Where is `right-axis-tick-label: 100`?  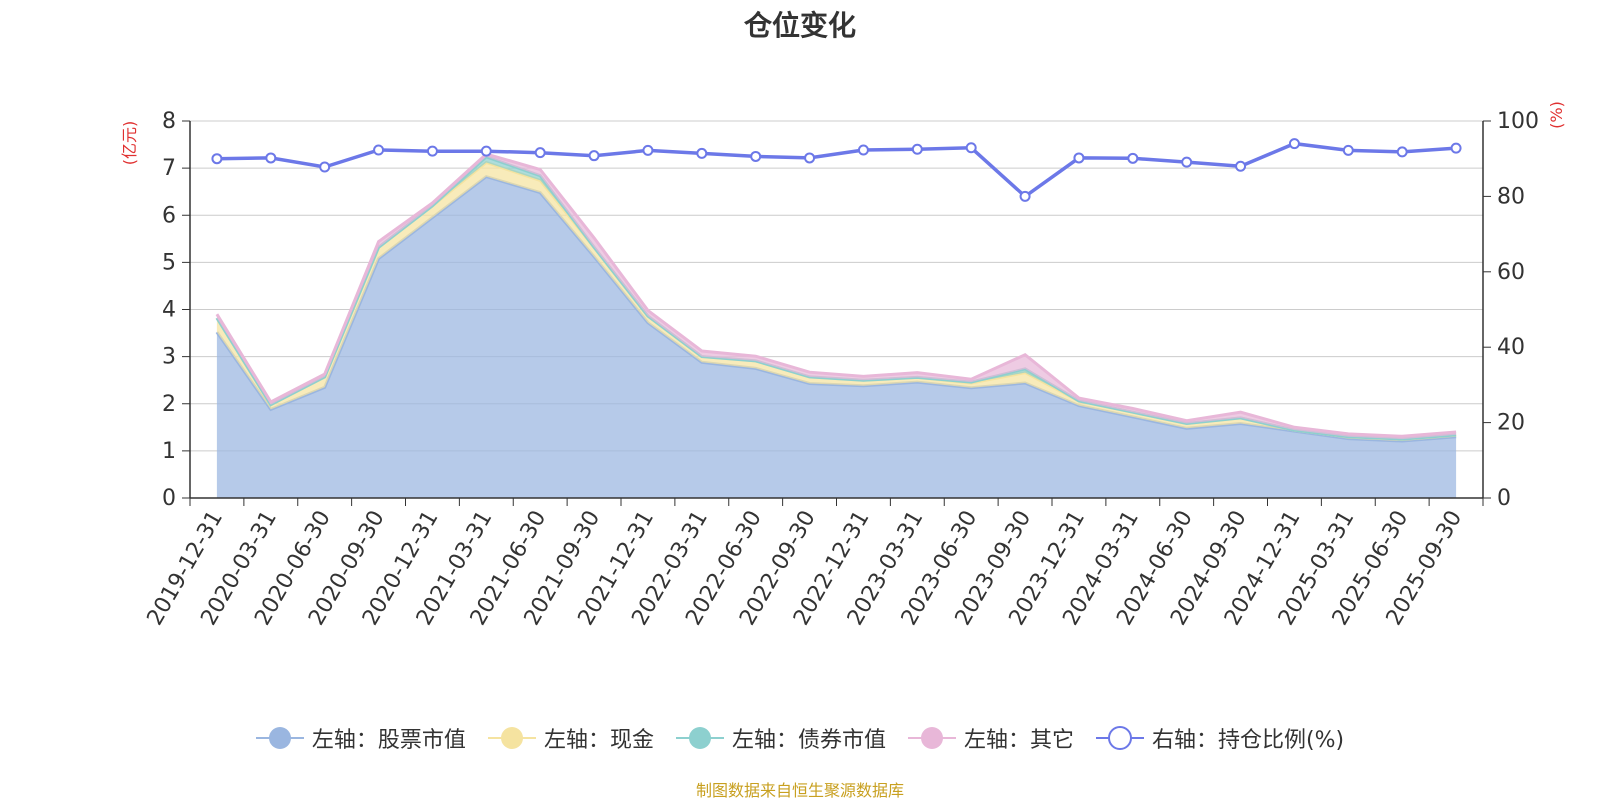
right-axis-tick-label: 100 is located at coordinates (1518, 121).